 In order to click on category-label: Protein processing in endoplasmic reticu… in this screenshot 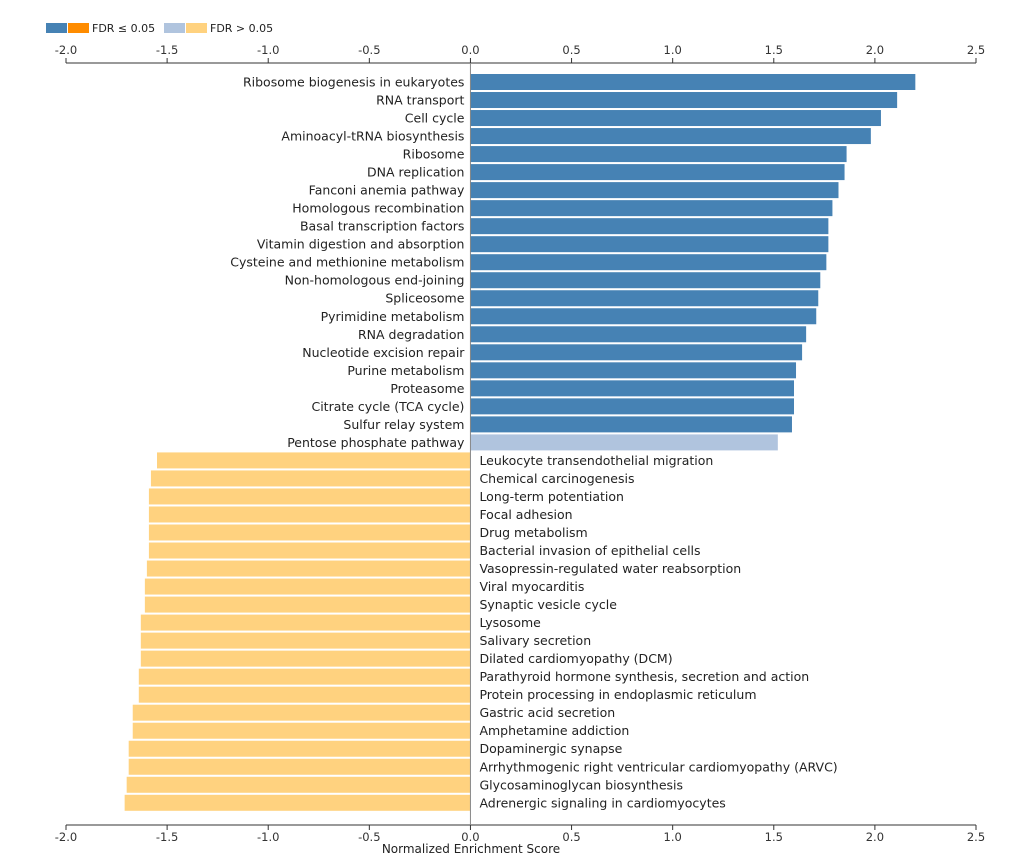, I will do `click(617, 694)`.